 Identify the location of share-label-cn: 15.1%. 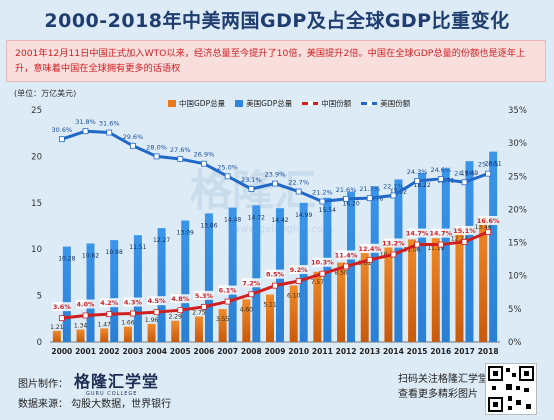
(464, 231).